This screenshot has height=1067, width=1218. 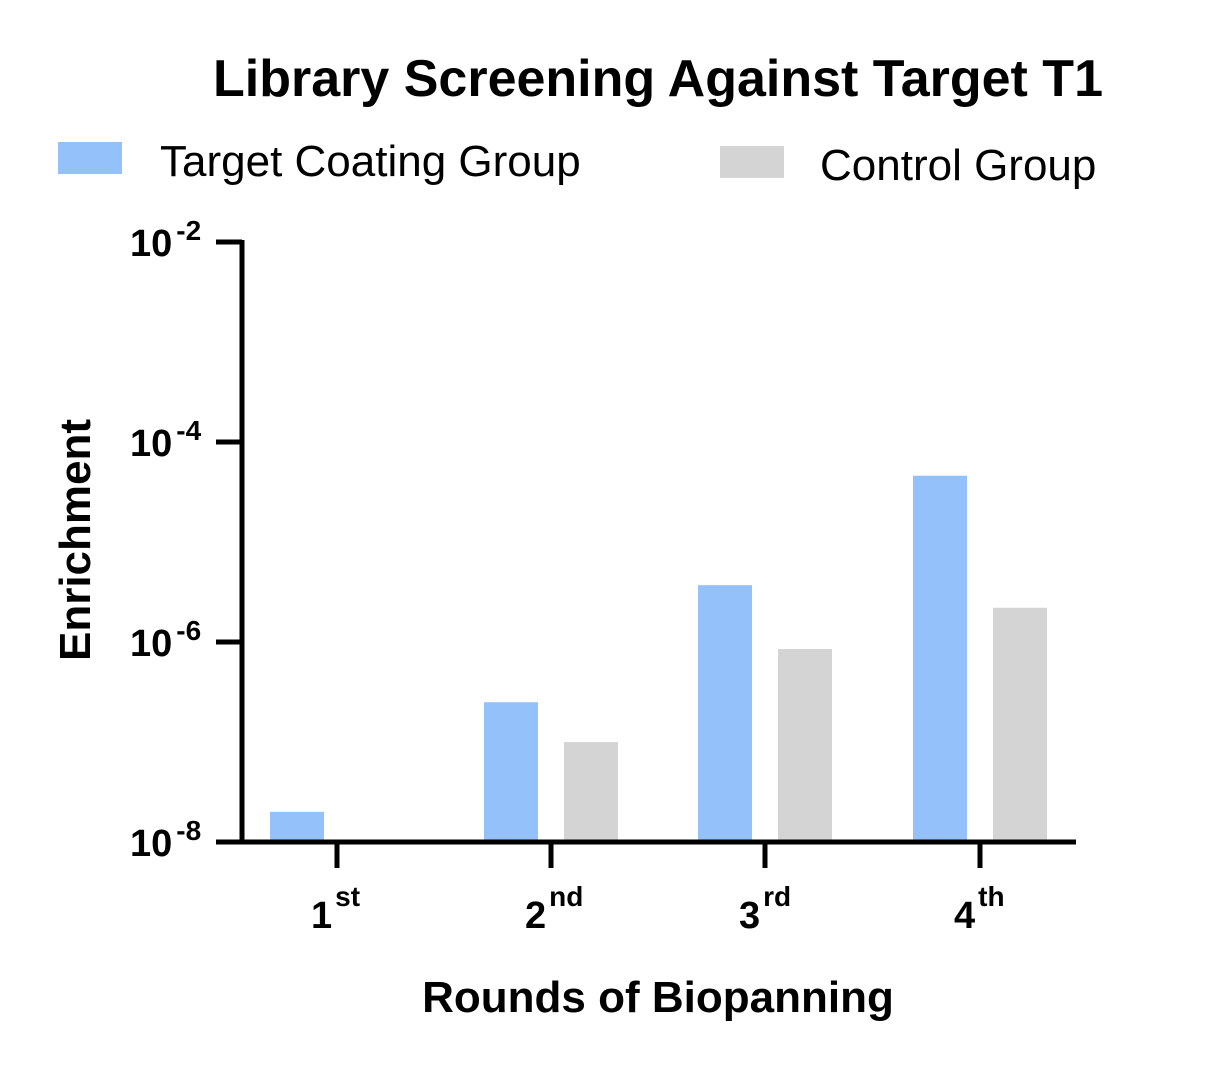 What do you see at coordinates (658, 79) in the screenshot?
I see `chart-title: Library Screening Against Target T1` at bounding box center [658, 79].